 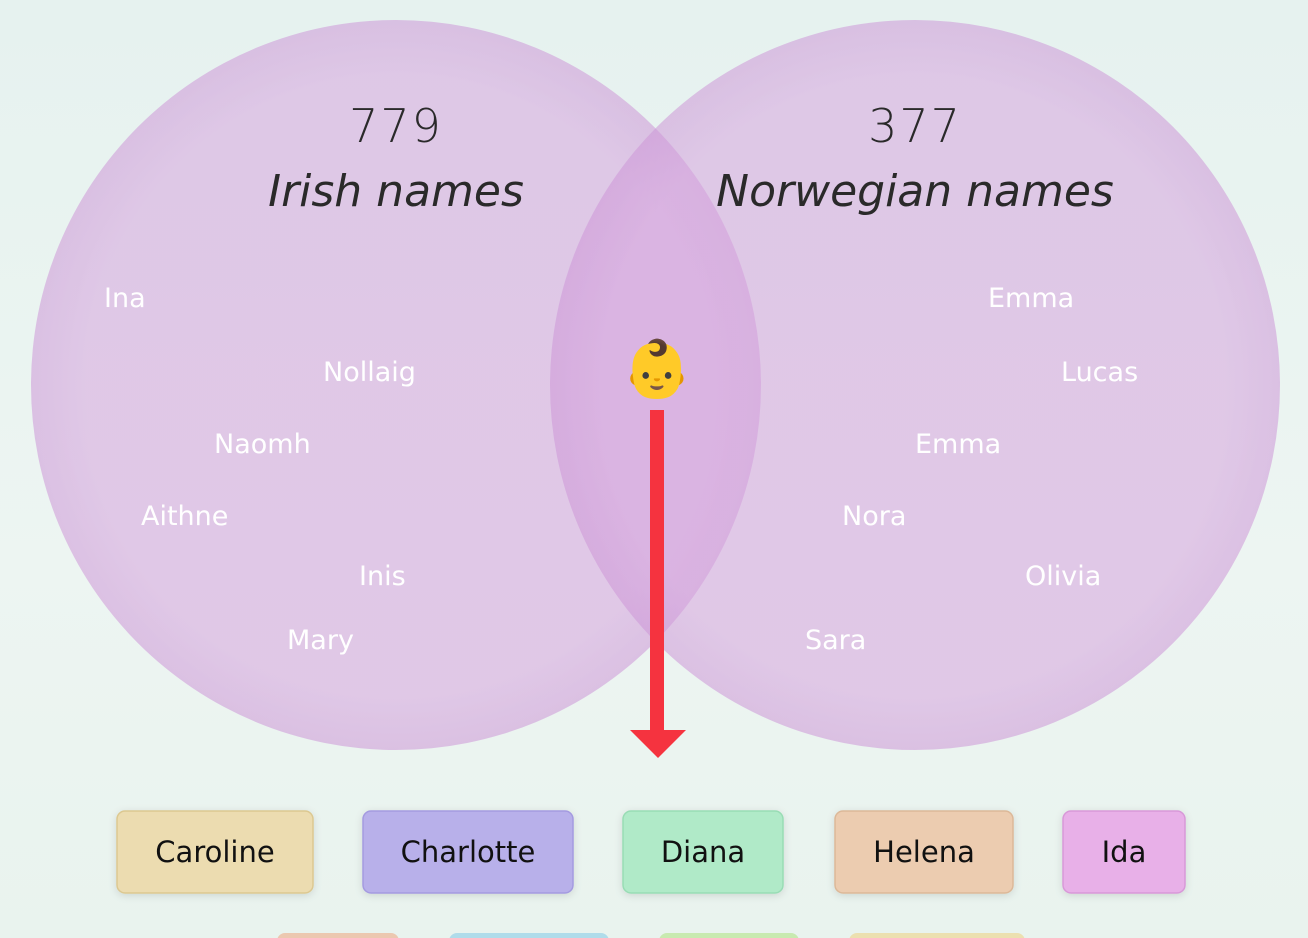 What do you see at coordinates (184, 516) in the screenshot?
I see `name: Aithne` at bounding box center [184, 516].